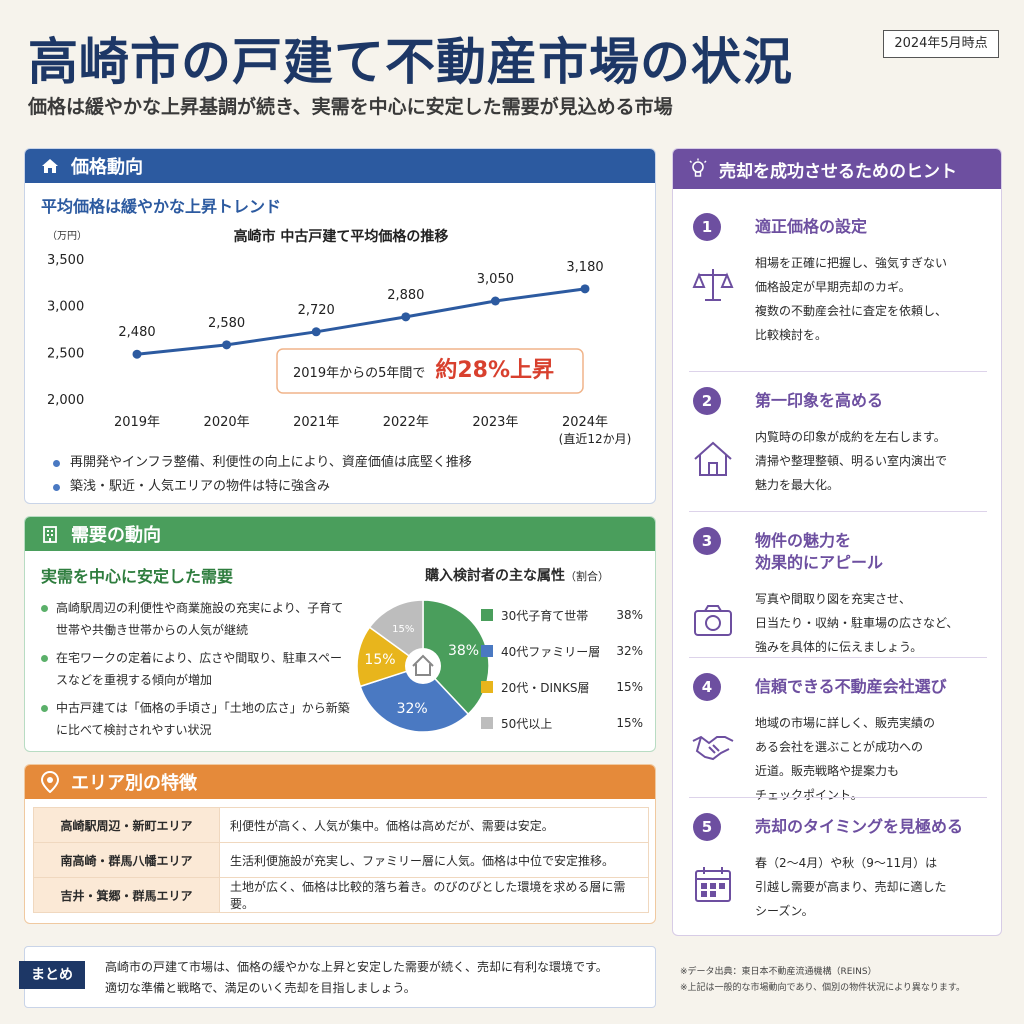 This screenshot has width=1024, height=1024. Describe the element at coordinates (838, 171) in the screenshot. I see `tips-heading: 売却を成功させるためのヒント` at that location.